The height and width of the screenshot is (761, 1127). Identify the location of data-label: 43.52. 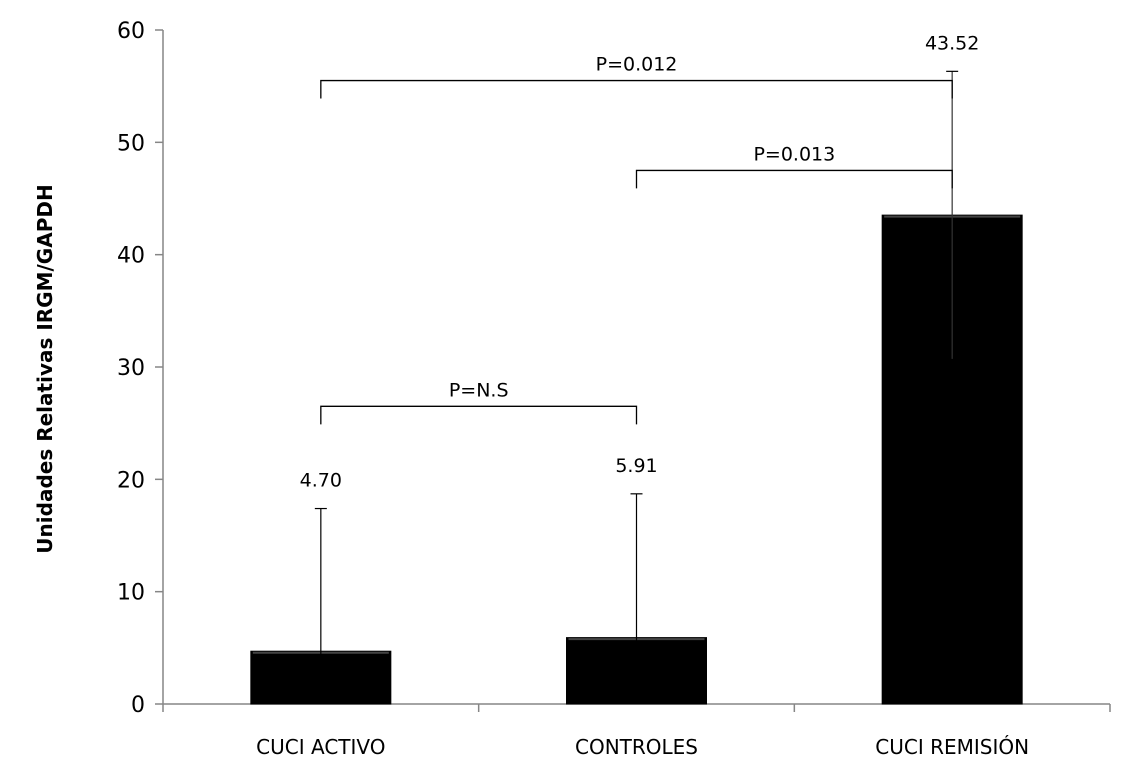
(952, 43).